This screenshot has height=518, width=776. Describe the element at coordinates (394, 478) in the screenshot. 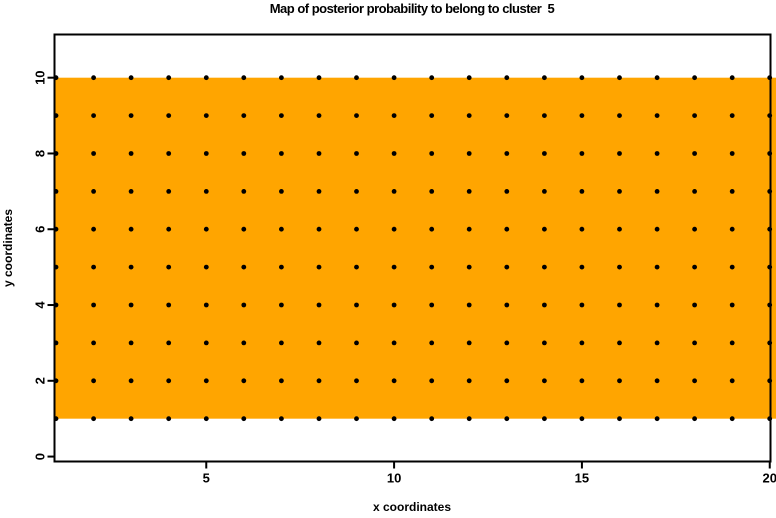

I see `x-tick-label: 10` at that location.